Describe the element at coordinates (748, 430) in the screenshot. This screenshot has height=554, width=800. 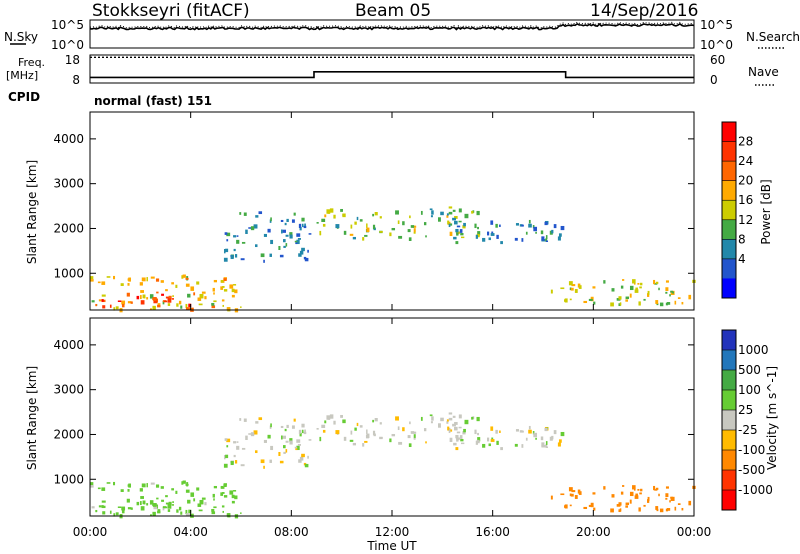
I see `colorbar-tick-label: -25` at that location.